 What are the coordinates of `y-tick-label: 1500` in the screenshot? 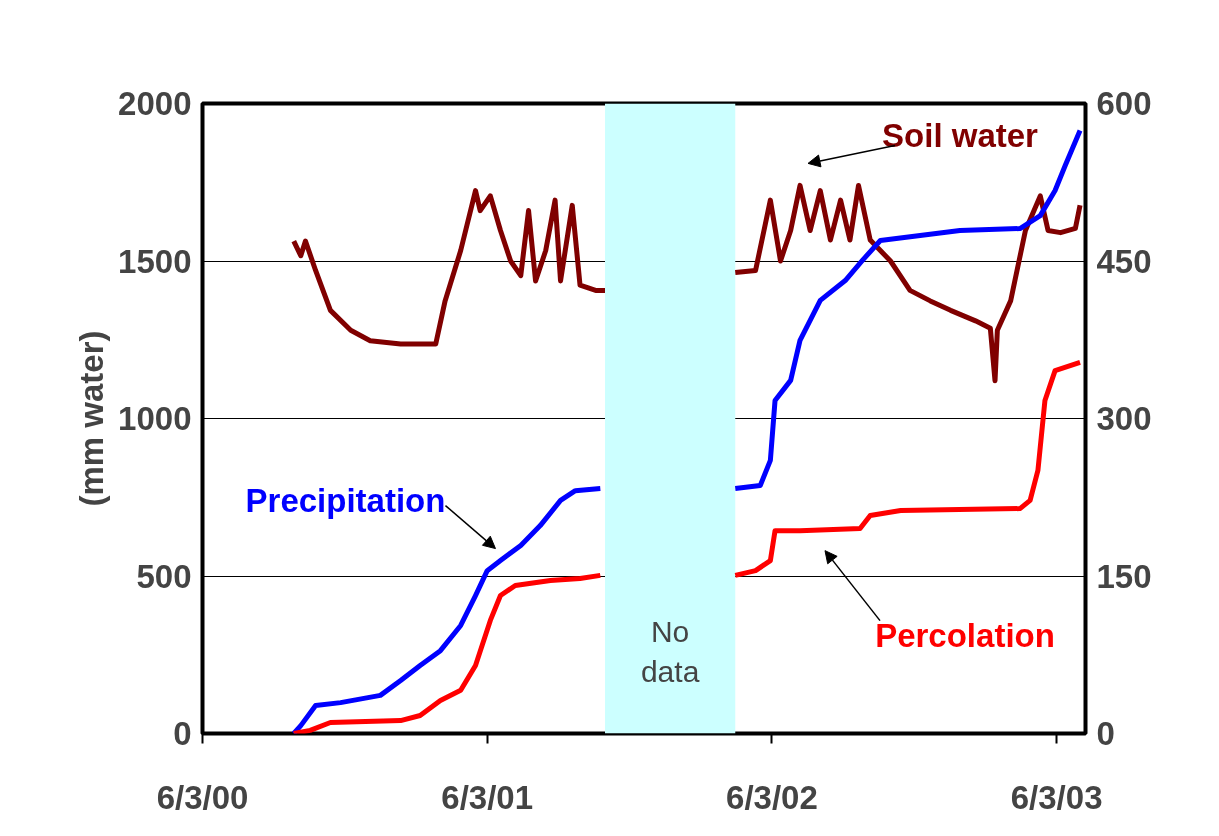 It's located at (155, 261).